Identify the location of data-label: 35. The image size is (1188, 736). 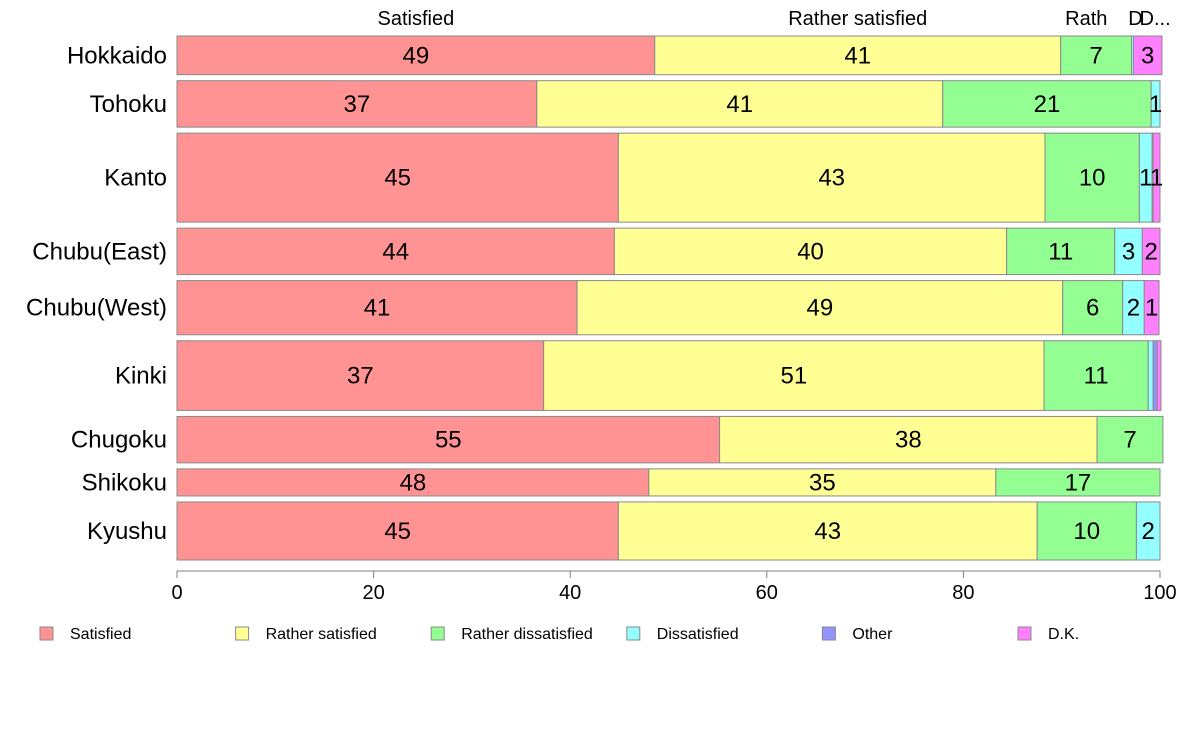
(822, 482).